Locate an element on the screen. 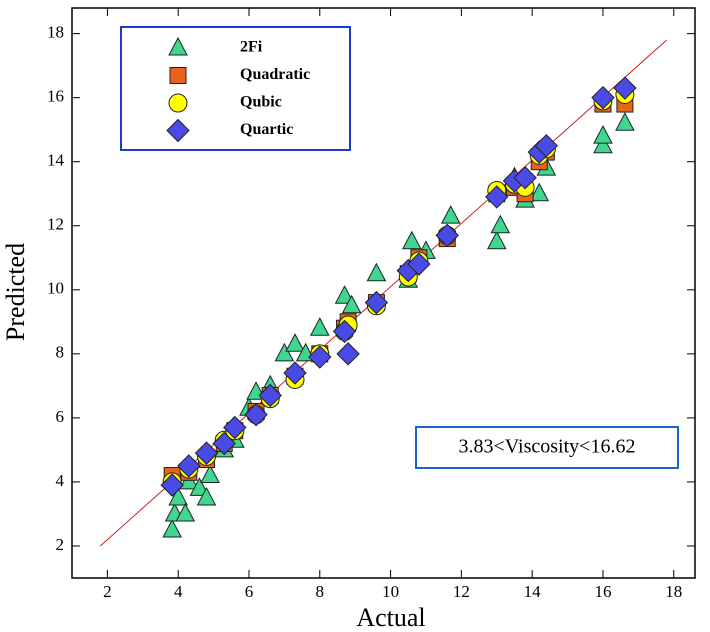  legend-label: Quartic is located at coordinates (266, 129).